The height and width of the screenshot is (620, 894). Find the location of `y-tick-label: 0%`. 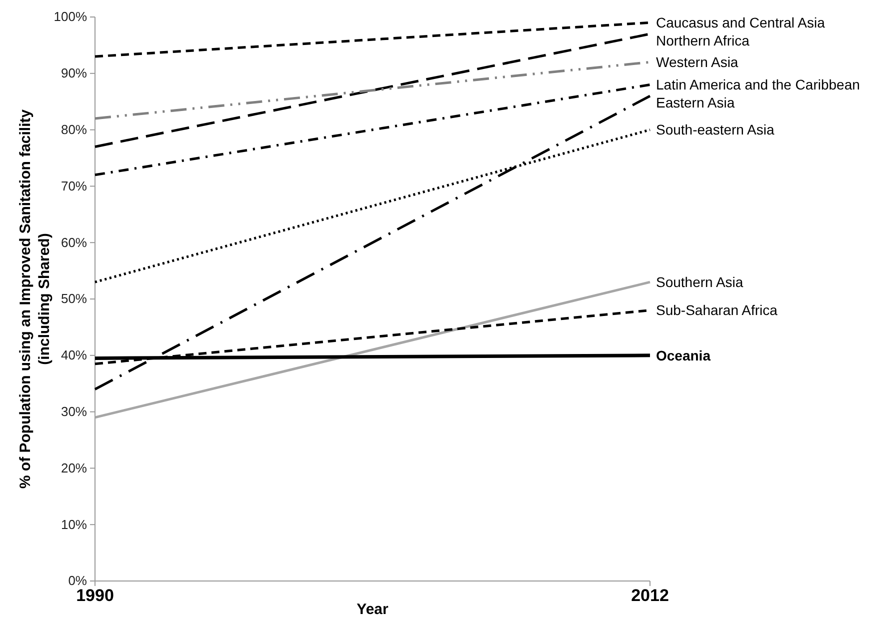

y-tick-label: 0% is located at coordinates (78, 580).